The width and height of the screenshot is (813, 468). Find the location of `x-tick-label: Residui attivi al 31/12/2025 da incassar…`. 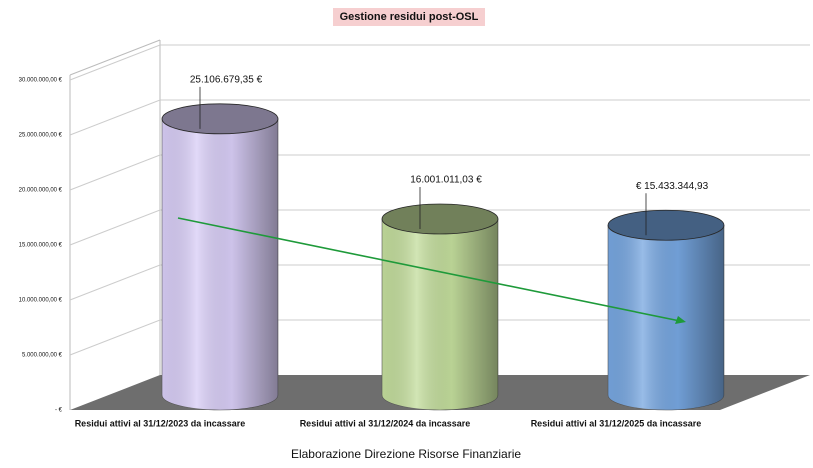

x-tick-label: Residui attivi al 31/12/2025 da incassar… is located at coordinates (616, 423).